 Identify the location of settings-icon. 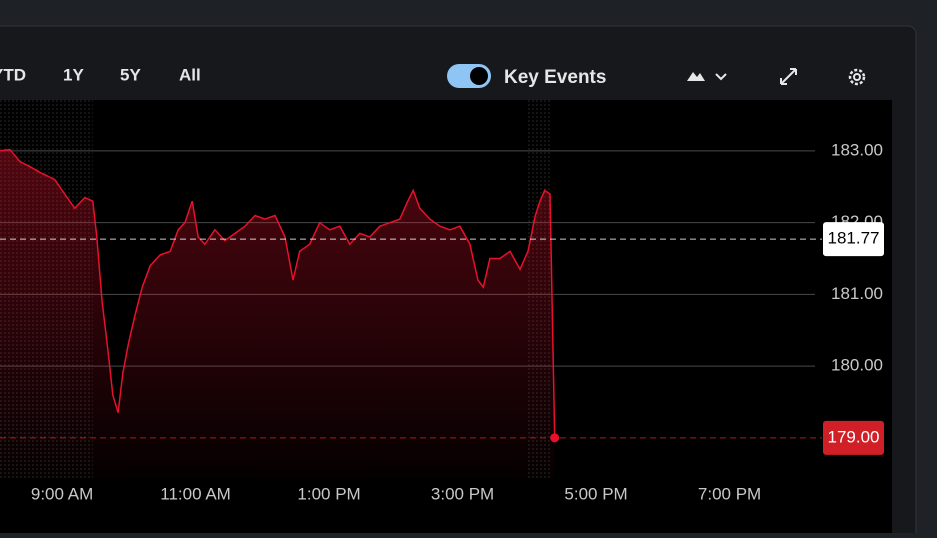
(857, 77).